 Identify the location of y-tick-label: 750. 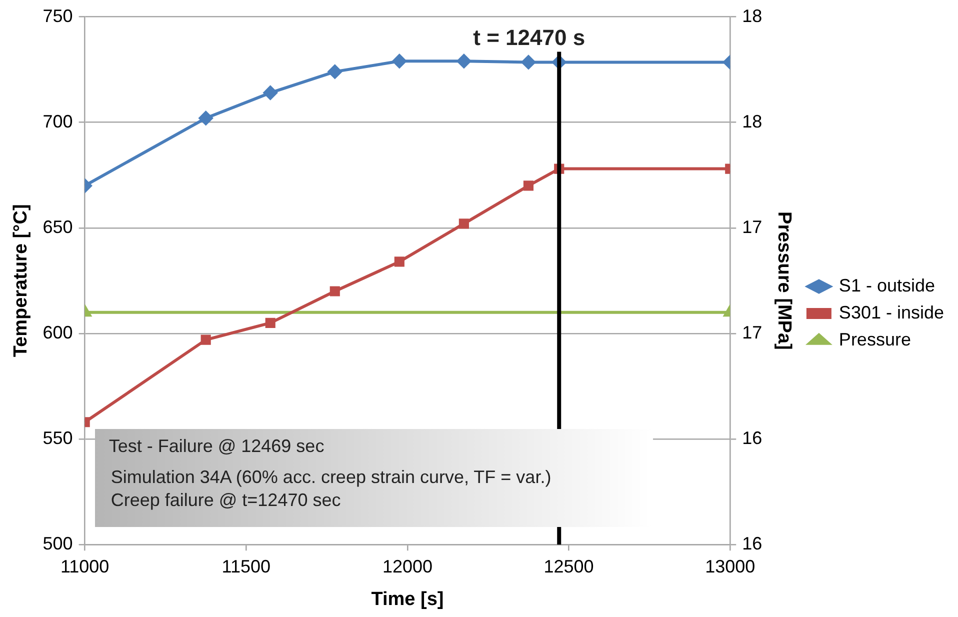
(57, 16).